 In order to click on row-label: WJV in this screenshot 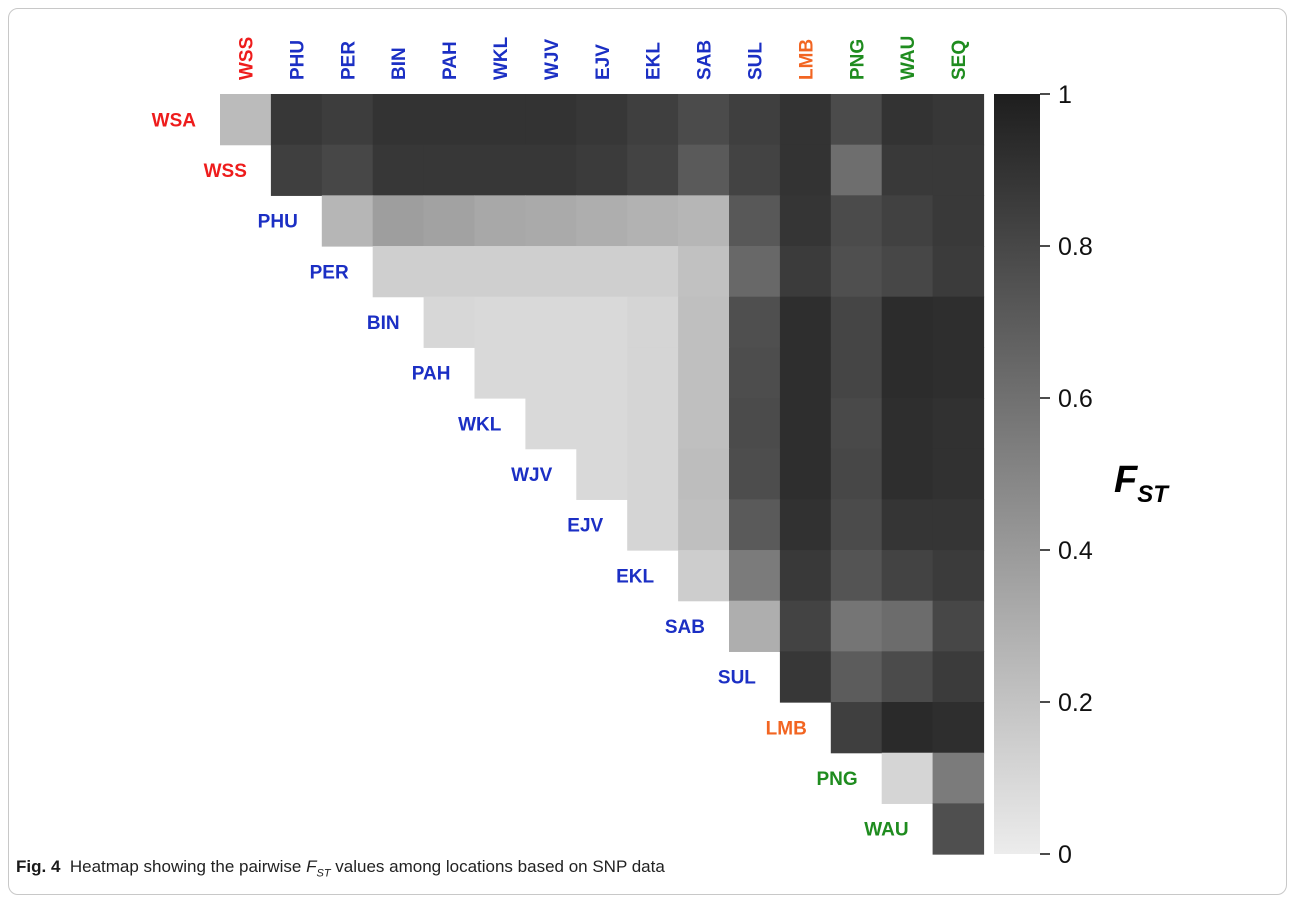, I will do `click(532, 475)`.